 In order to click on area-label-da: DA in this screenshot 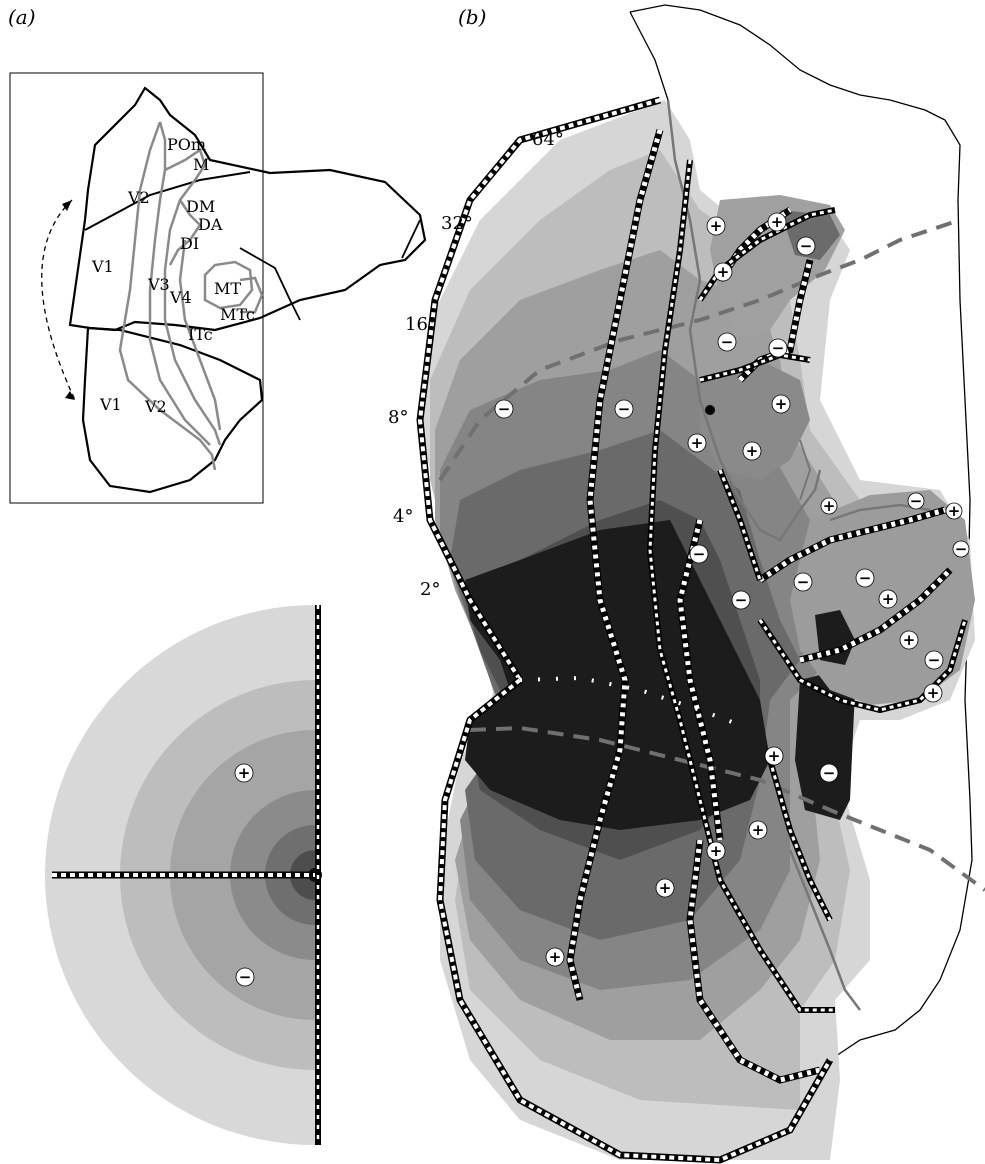, I will do `click(210, 224)`.